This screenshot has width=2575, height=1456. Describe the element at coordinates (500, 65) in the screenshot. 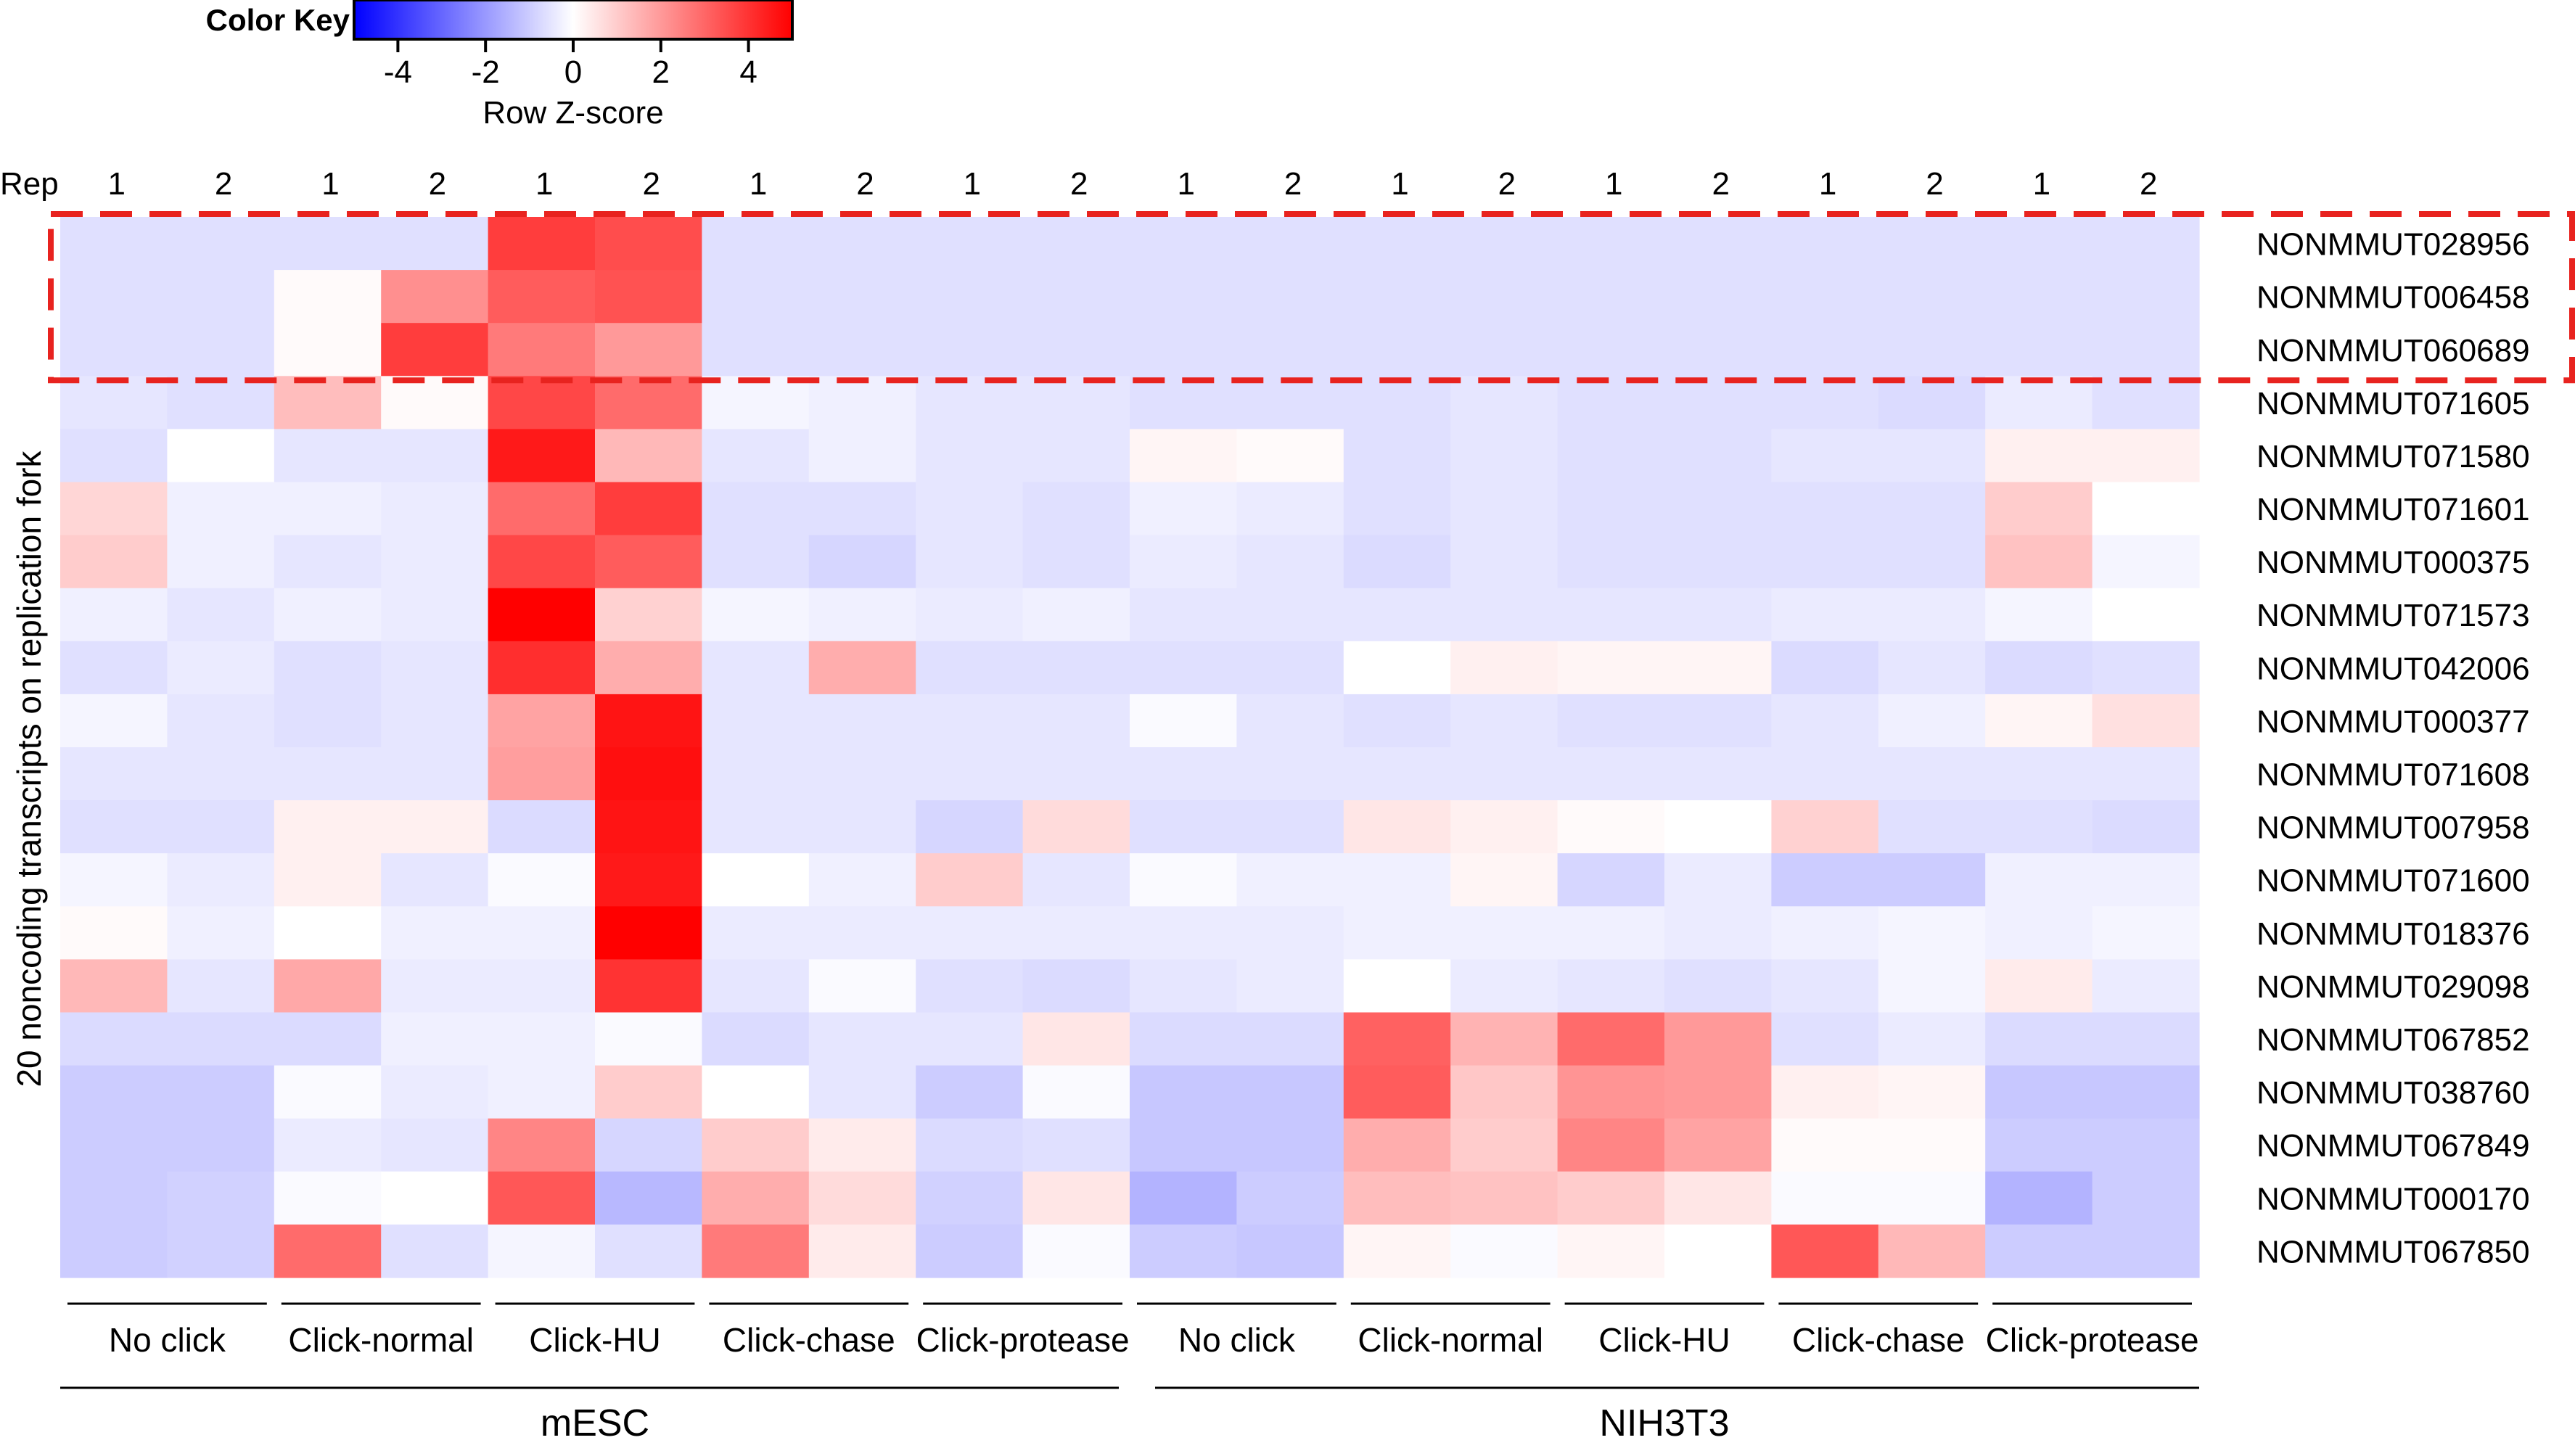

I see `color-key: Color Key -4 -2 0 2 4 Row Z-score` at that location.